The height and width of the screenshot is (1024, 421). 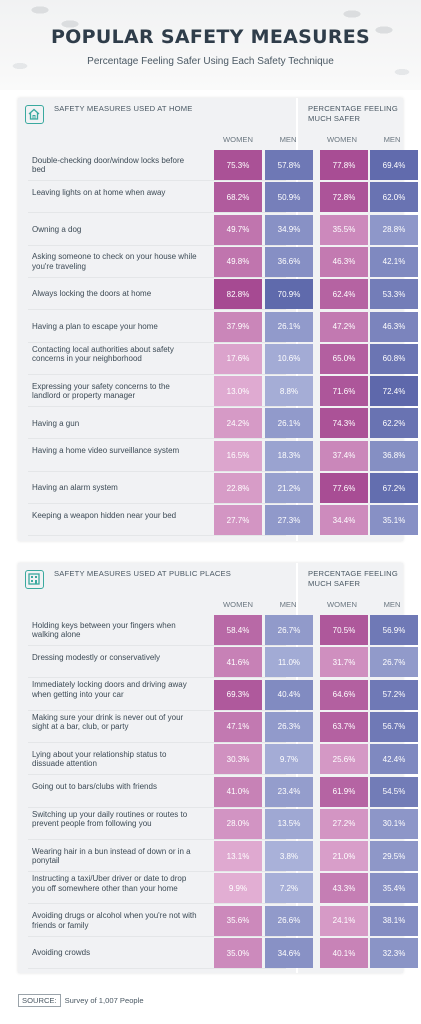 I want to click on safer-women-value: 34.4%, so click(x=344, y=520).